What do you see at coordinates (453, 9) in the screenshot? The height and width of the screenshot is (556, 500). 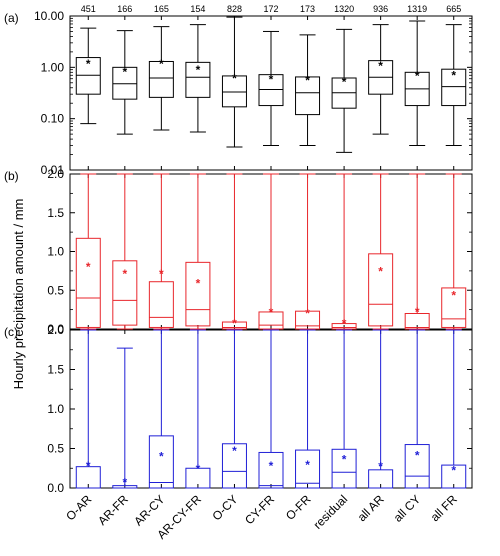 I see `sample-count: 665` at bounding box center [453, 9].